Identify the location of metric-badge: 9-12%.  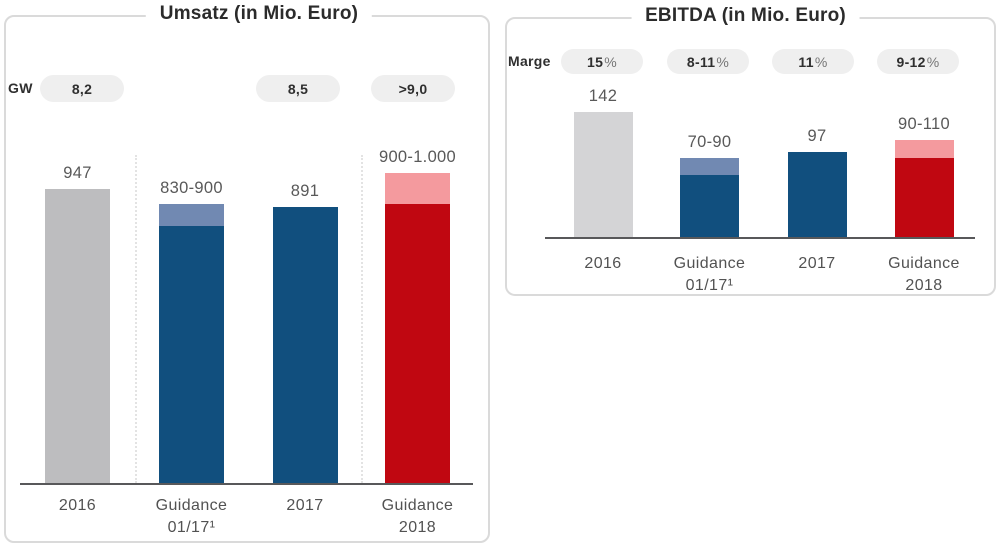
(918, 61).